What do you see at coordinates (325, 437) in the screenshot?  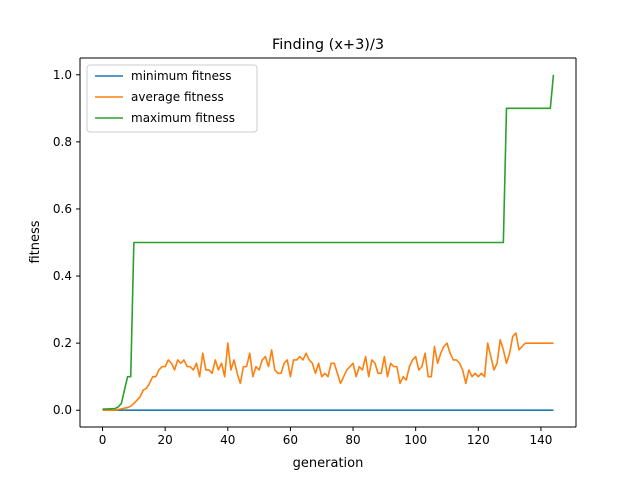 I see `x-axis-ticks: 0 20 40 60 80 100 120 140` at bounding box center [325, 437].